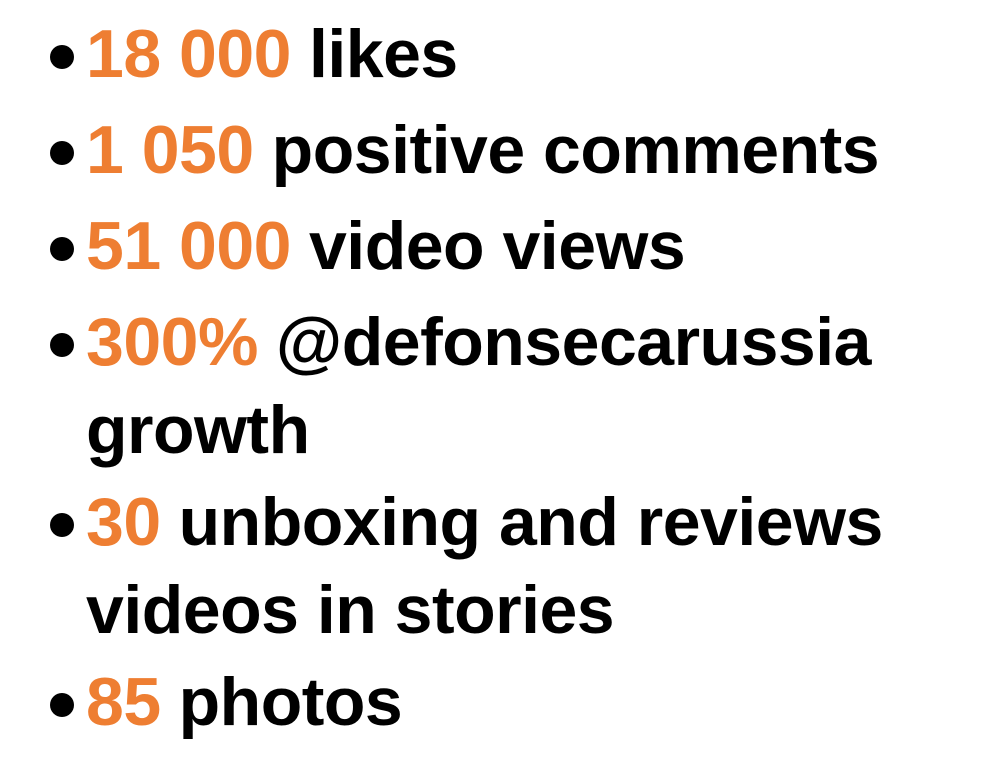 This screenshot has width=1000, height=782. I want to click on stat-item-likes: 18 000 likes, so click(500, 54).